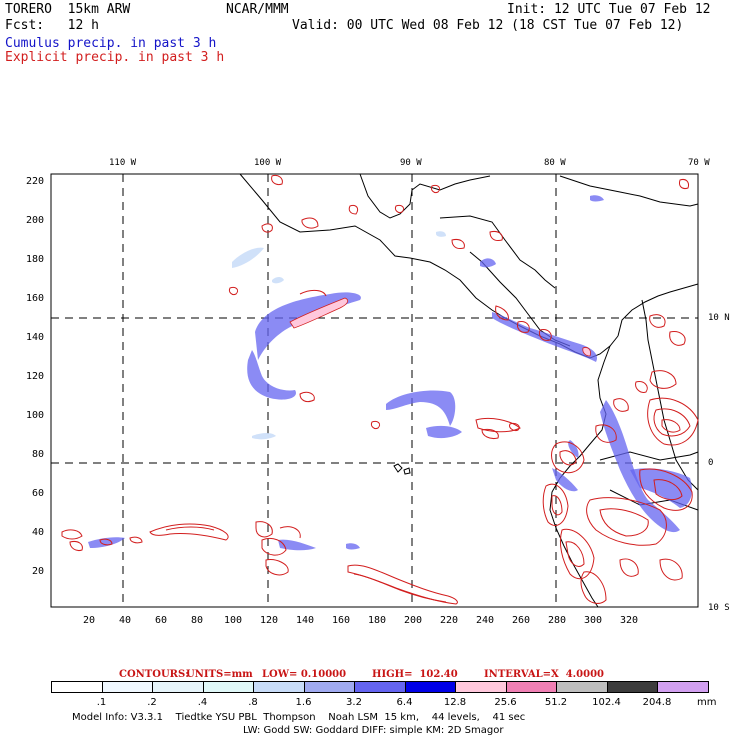  What do you see at coordinates (441, 234) in the screenshot?
I see `light-precip-near-coast` at bounding box center [441, 234].